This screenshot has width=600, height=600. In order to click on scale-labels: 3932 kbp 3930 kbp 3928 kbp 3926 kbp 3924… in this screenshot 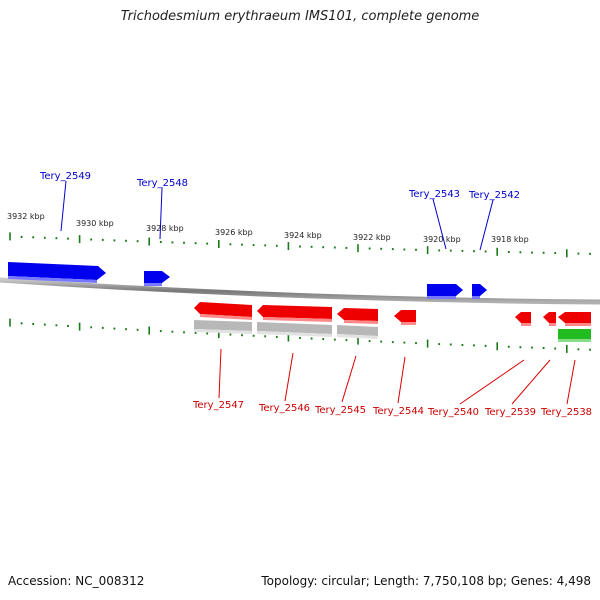, I will do `click(268, 228)`.